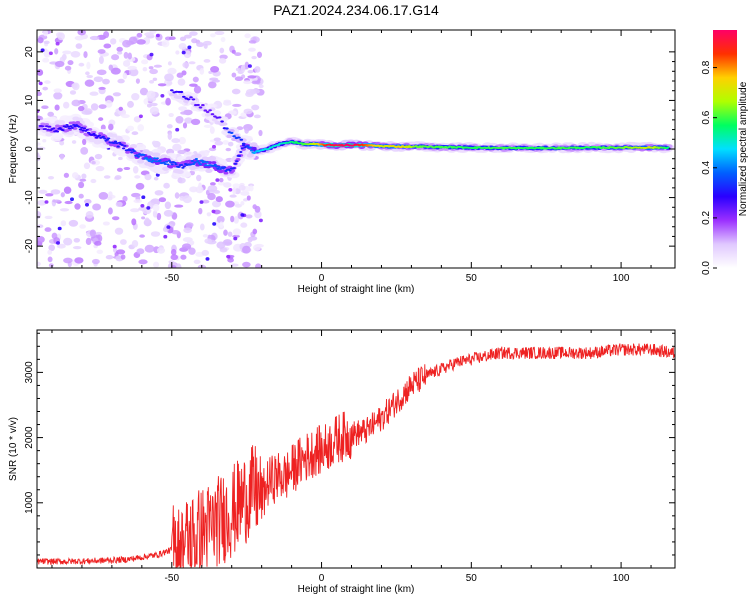 Image resolution: width=750 pixels, height=600 pixels. I want to click on colorbar-tick-label: 0.4, so click(706, 167).